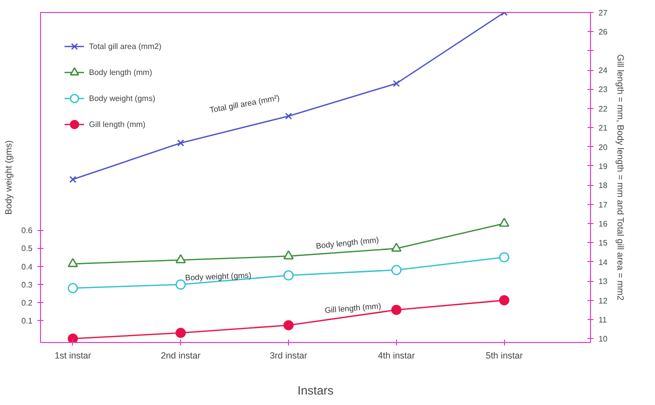 Image resolution: width=655 pixels, height=405 pixels. Describe the element at coordinates (603, 301) in the screenshot. I see `y2-tick-label: 12` at that location.